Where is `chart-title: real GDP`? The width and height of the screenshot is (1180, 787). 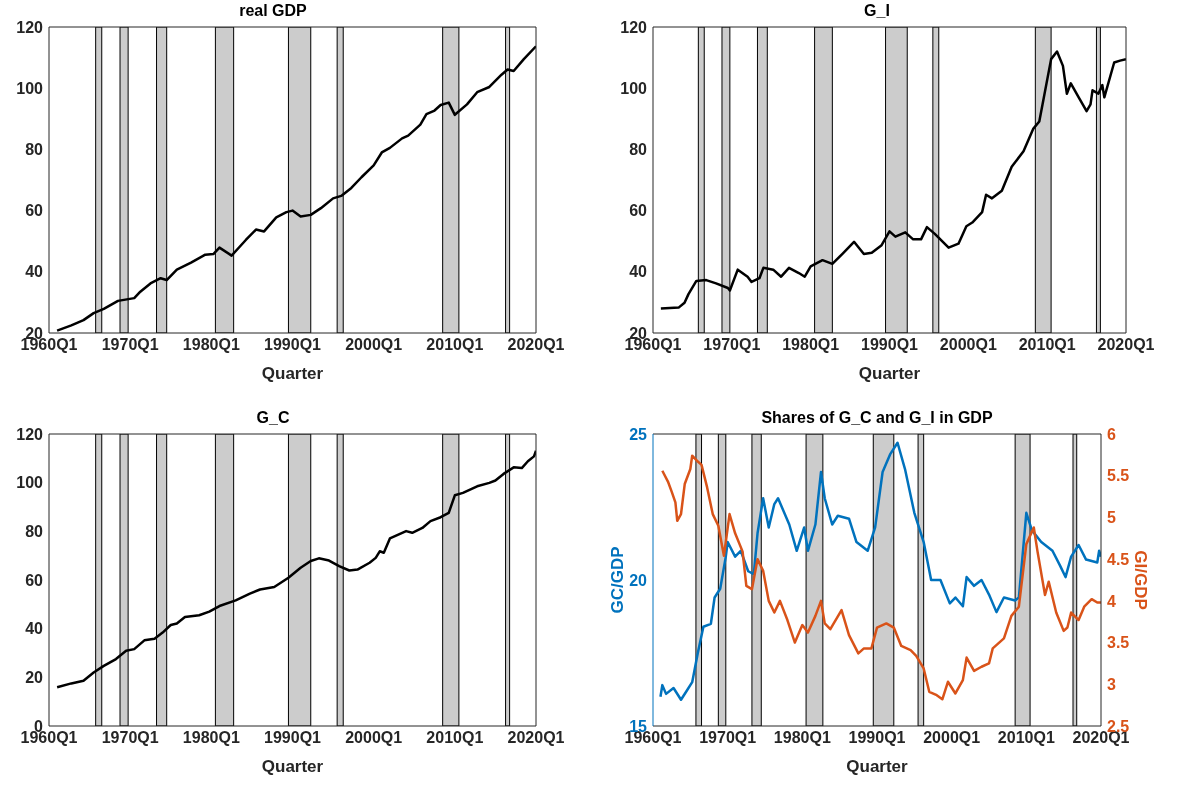 chart-title: real GDP is located at coordinates (273, 10).